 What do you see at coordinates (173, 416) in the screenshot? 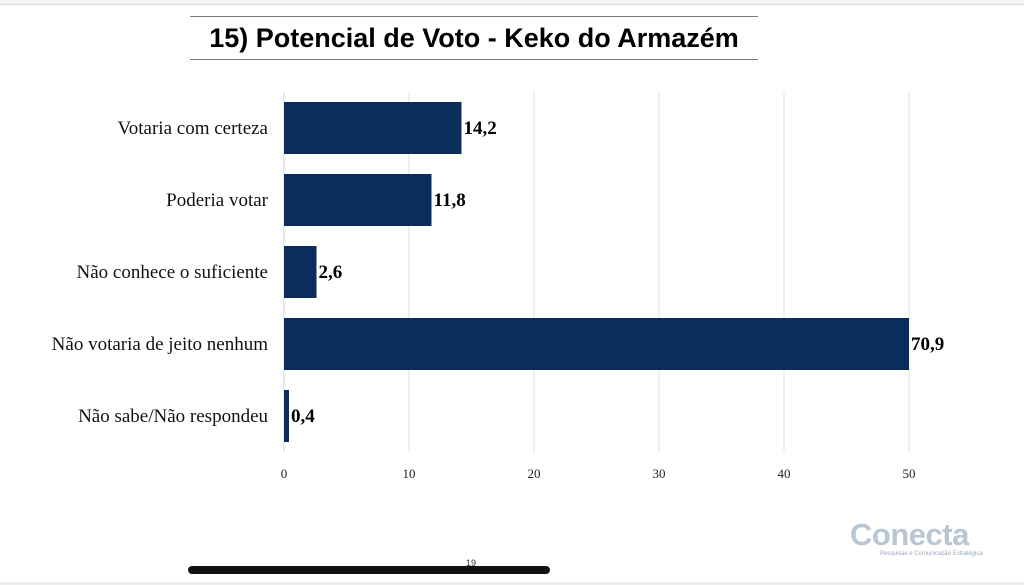
I see `category-label: Não sabe/Não respondeu` at bounding box center [173, 416].